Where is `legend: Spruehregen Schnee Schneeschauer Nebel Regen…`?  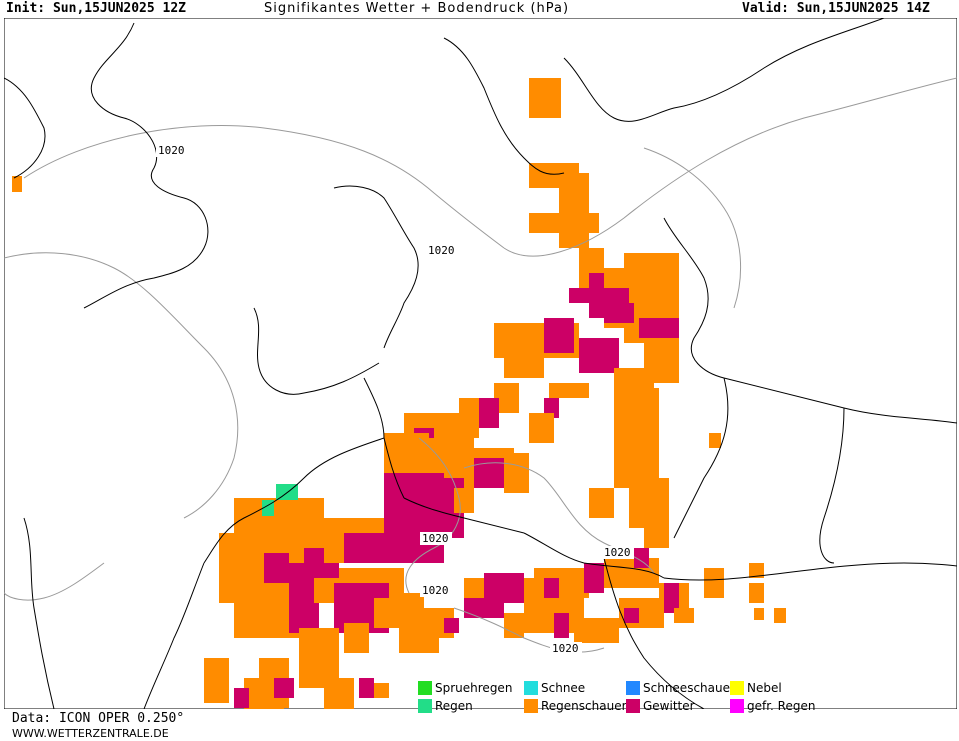
legend: Spruehregen Schnee Schneeschauer Nebel Regen… is located at coordinates (628, 697).